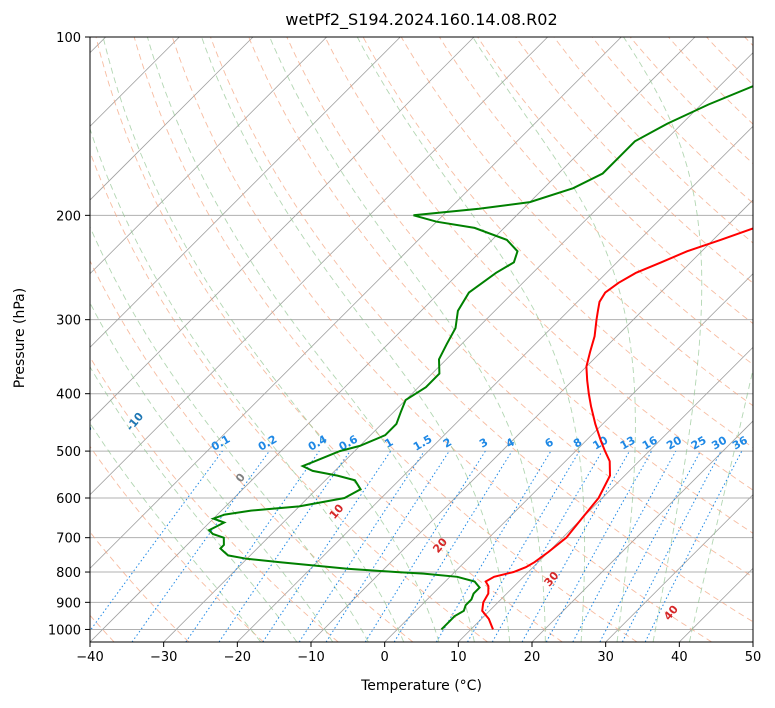 This screenshot has width=775, height=708. I want to click on x-tick-label: −30, so click(163, 657).